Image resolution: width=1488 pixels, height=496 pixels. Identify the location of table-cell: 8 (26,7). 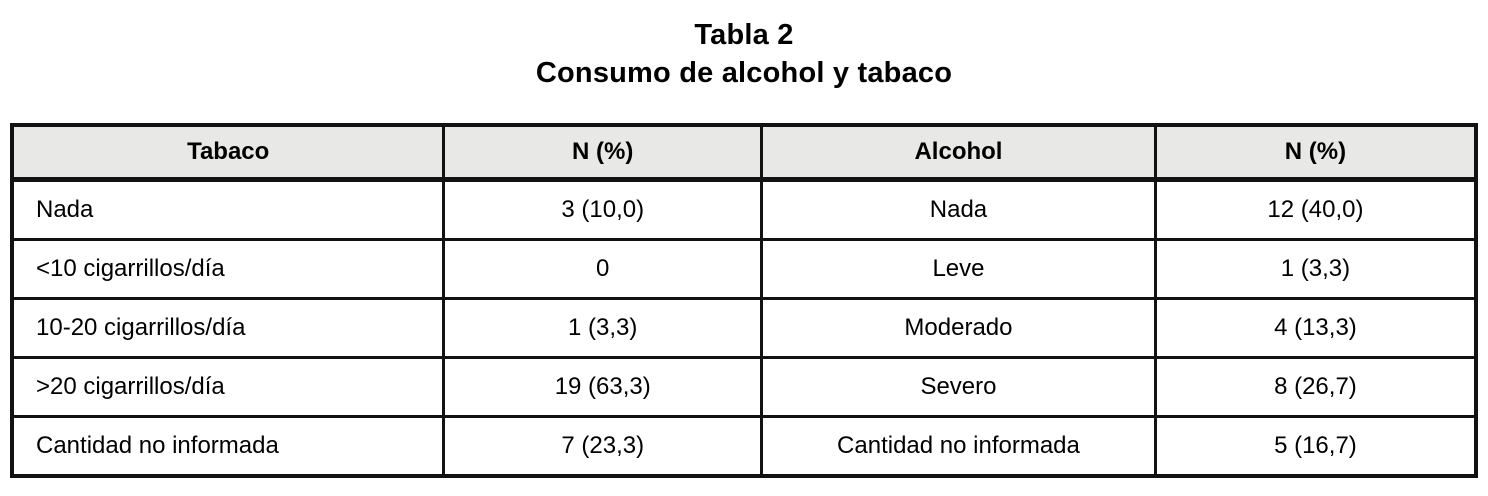
(1315, 386).